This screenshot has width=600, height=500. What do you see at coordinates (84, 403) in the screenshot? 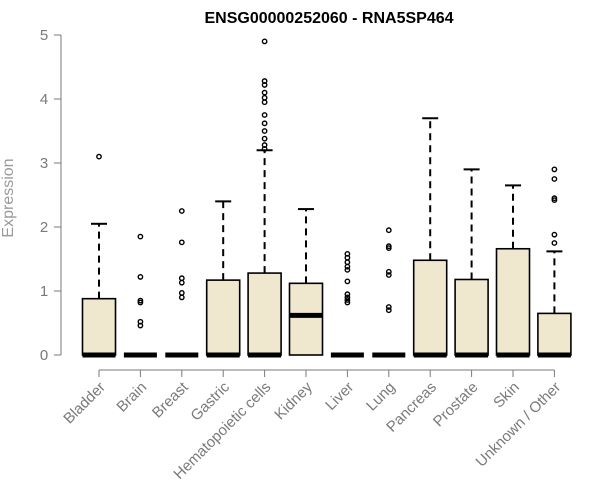
I see `x-tick-label: Bladder` at bounding box center [84, 403].